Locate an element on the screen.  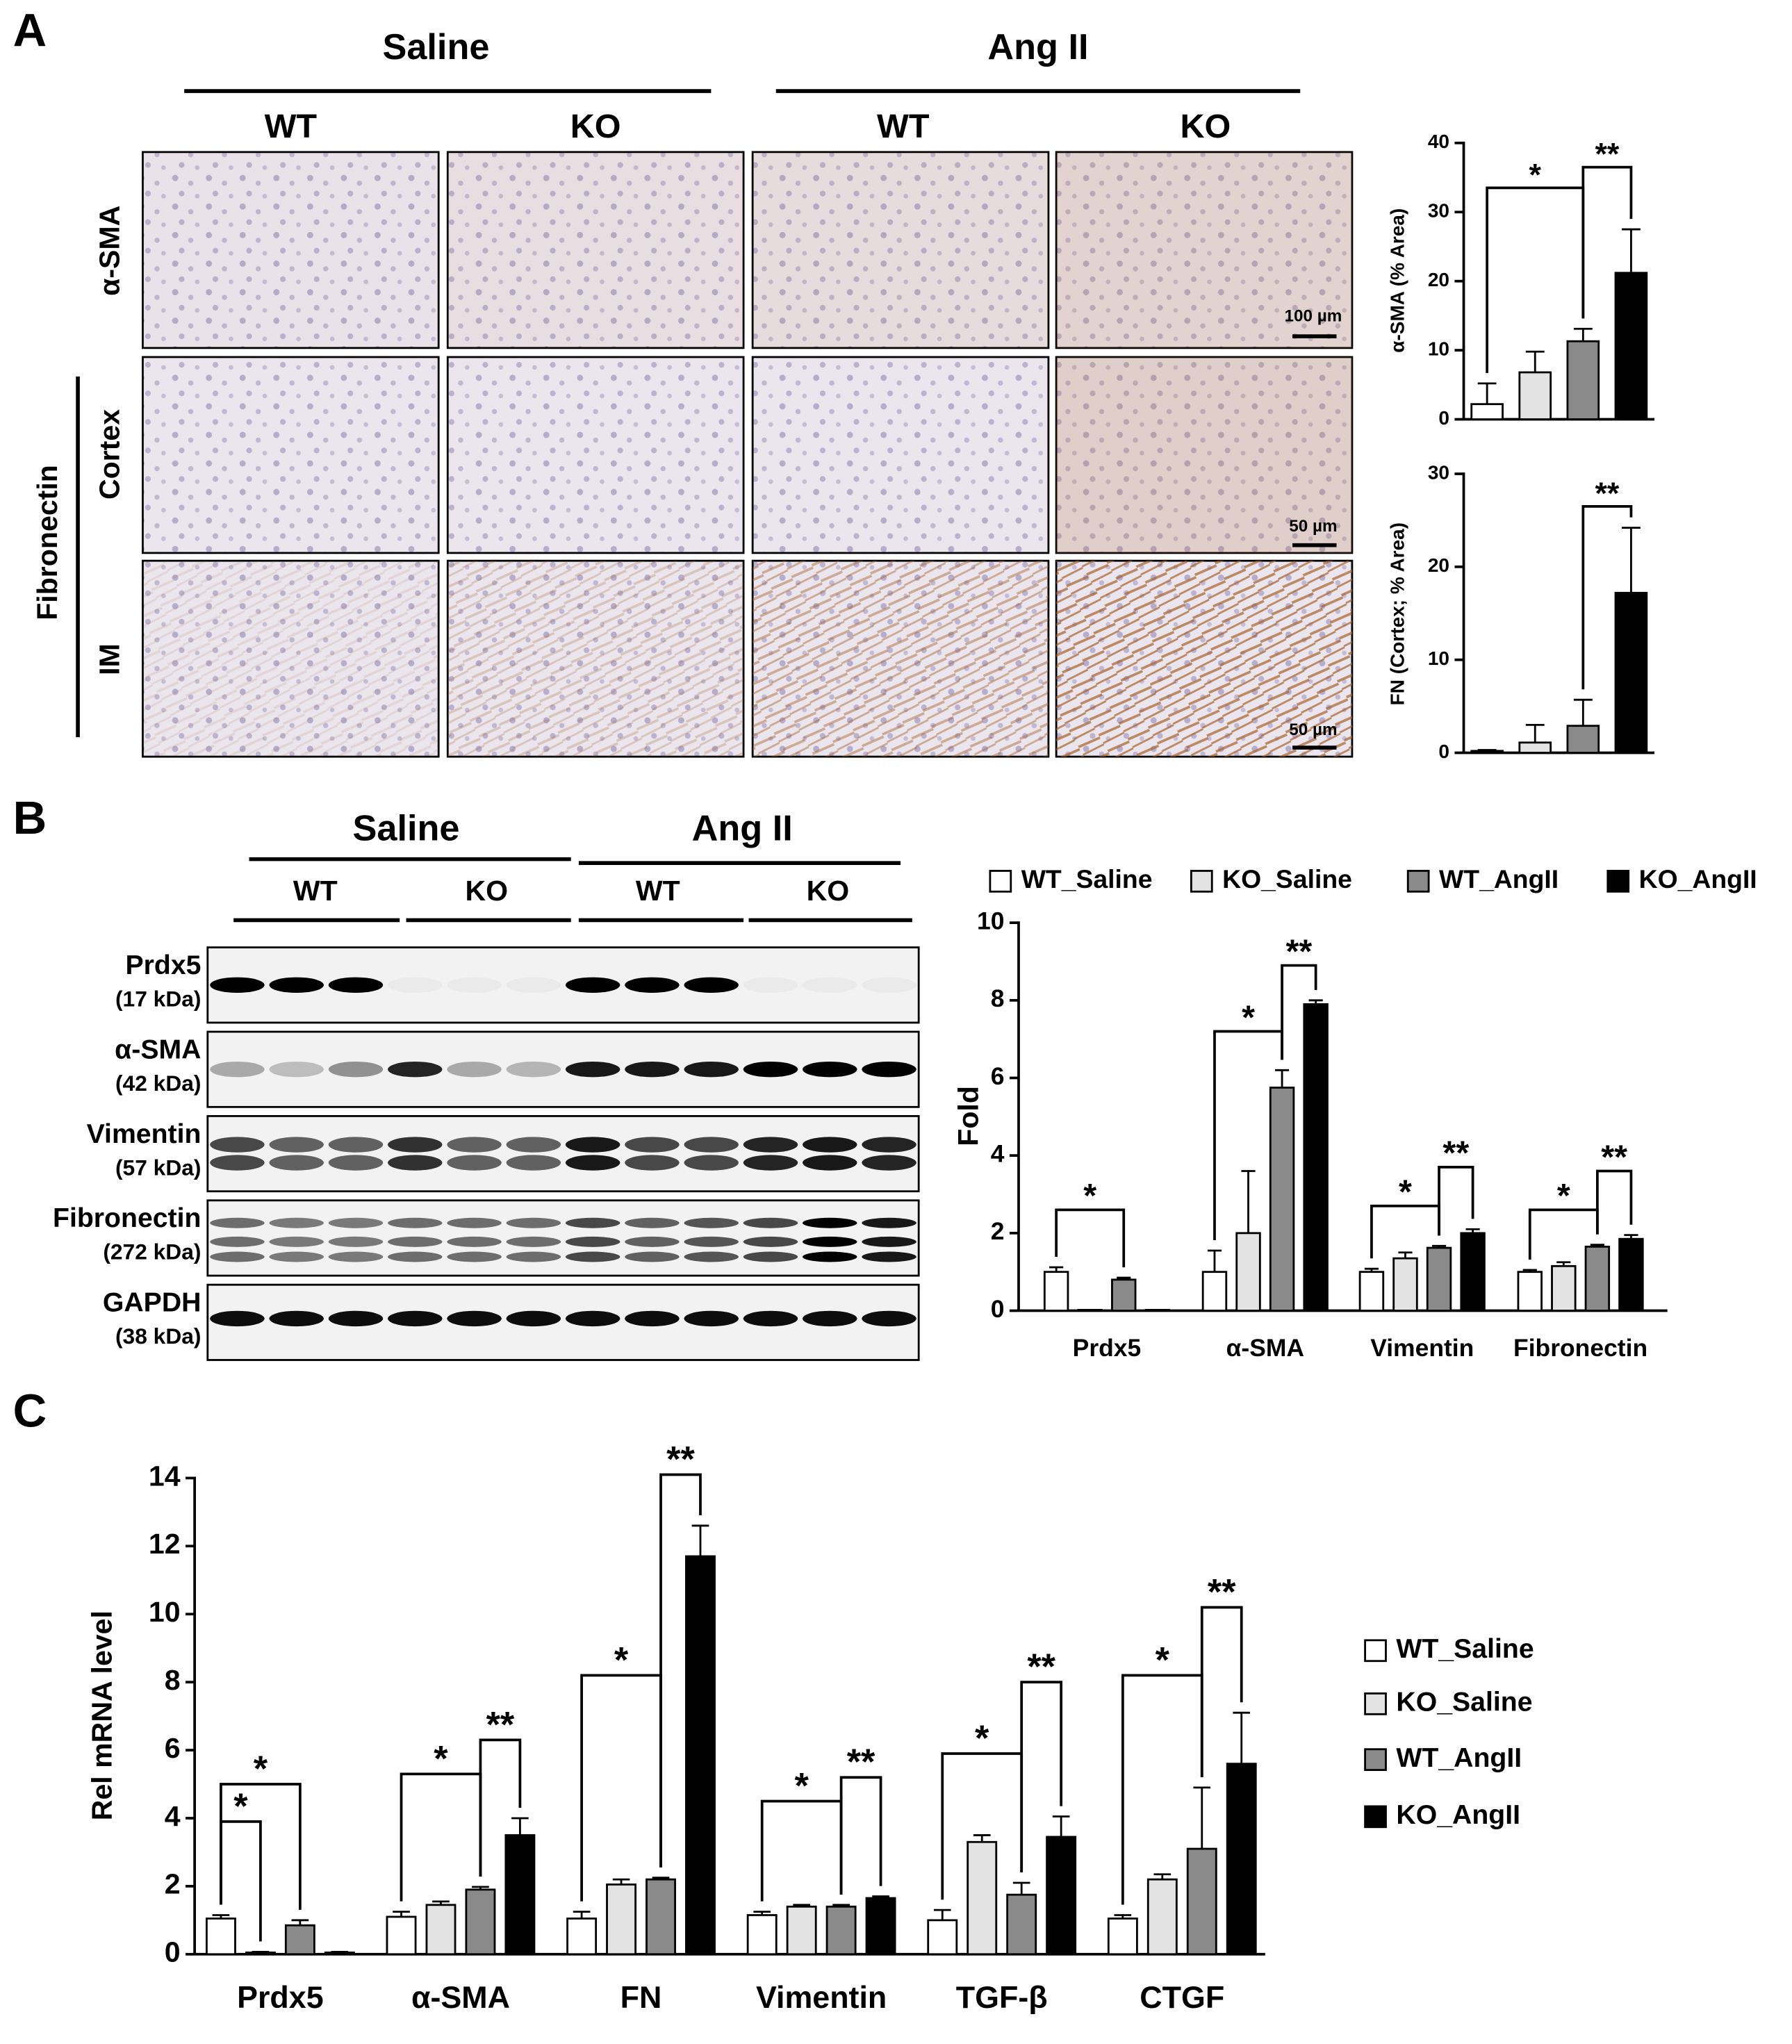
blot-name: Vimentin is located at coordinates (144, 1134).